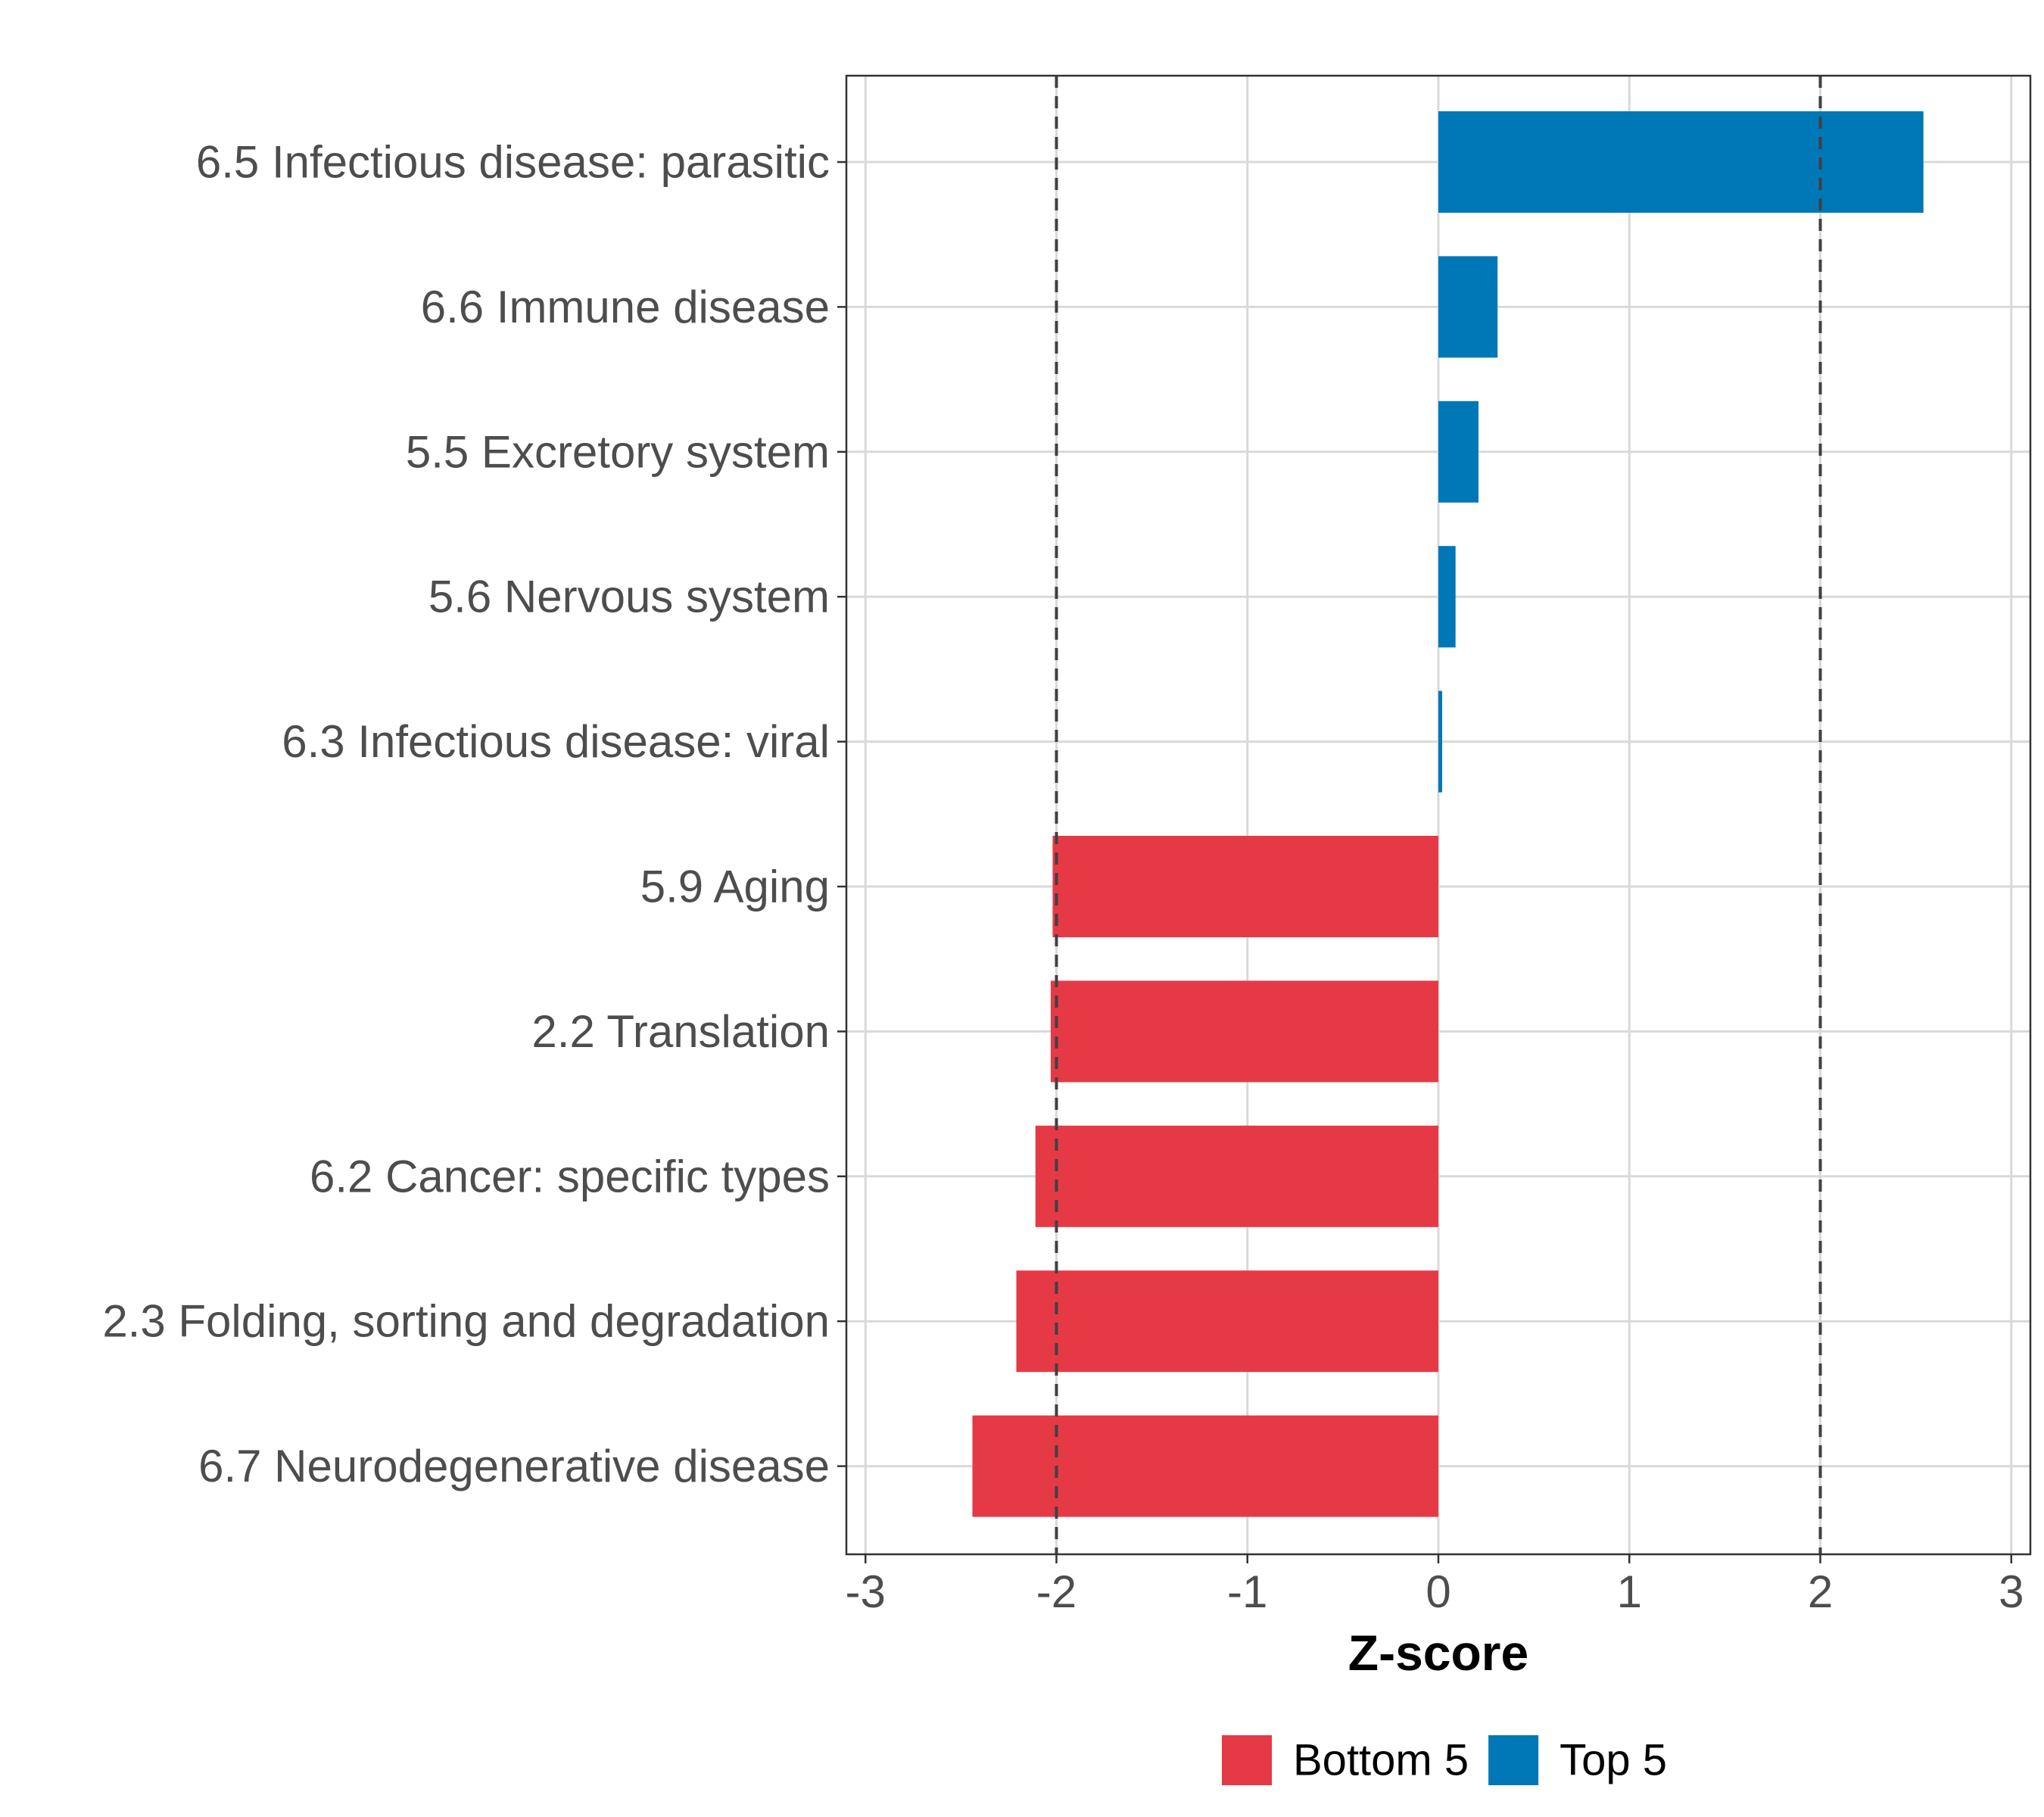  What do you see at coordinates (2011, 1592) in the screenshot?
I see `x-tick-label: 3` at bounding box center [2011, 1592].